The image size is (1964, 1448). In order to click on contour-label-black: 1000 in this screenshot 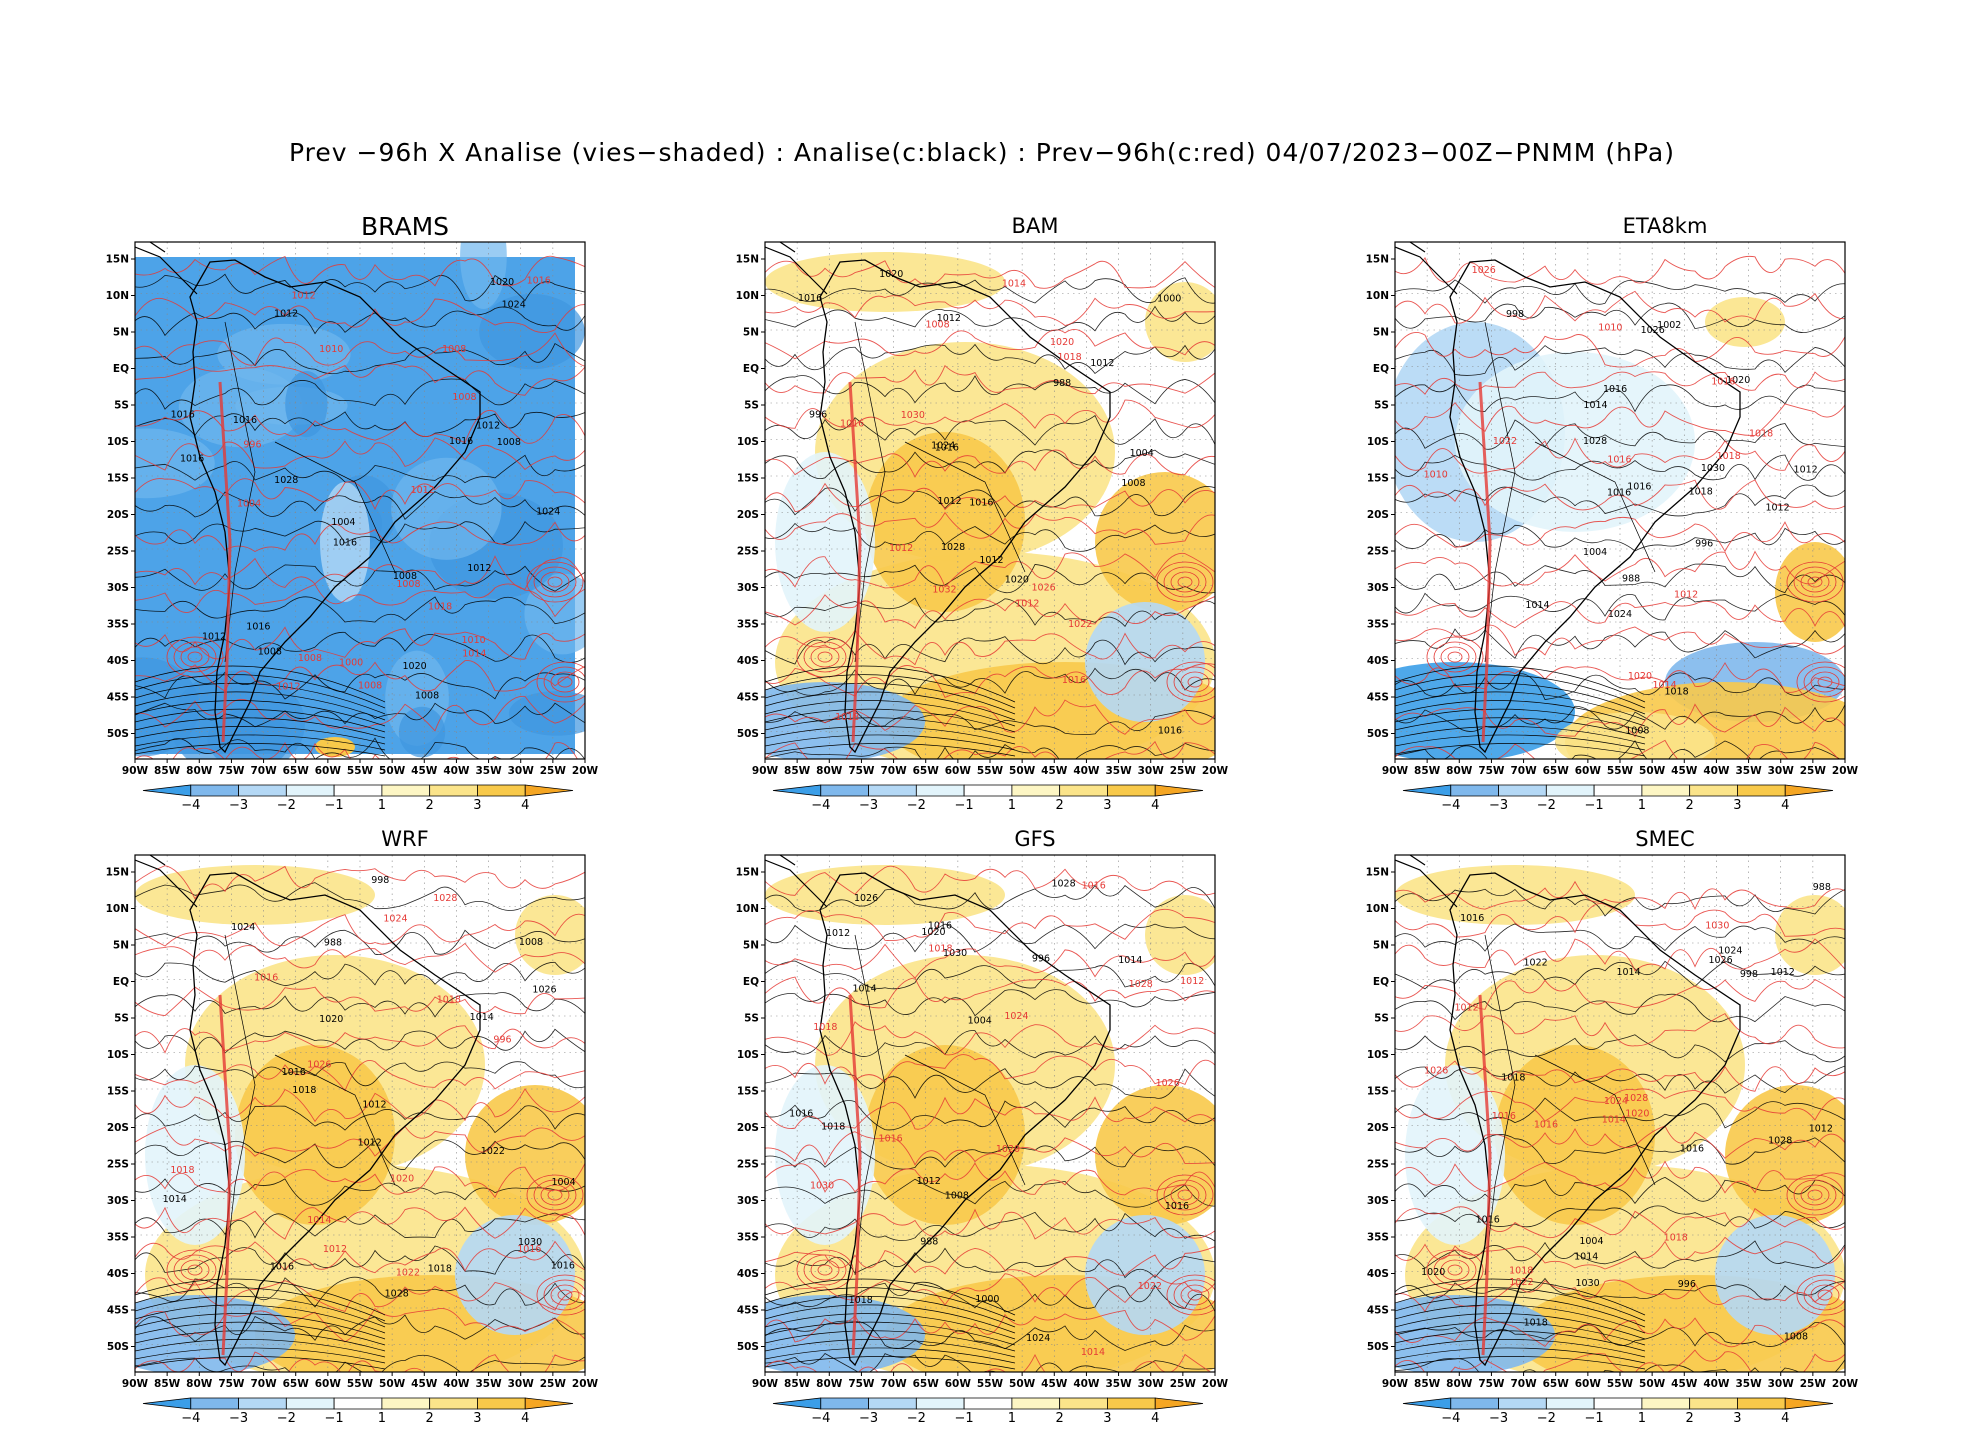, I will do `click(987, 1299)`.